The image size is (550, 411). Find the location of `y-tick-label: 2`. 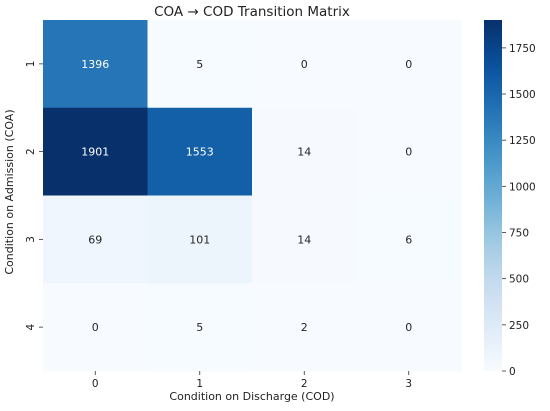

y-tick-label: 2 is located at coordinates (31, 151).